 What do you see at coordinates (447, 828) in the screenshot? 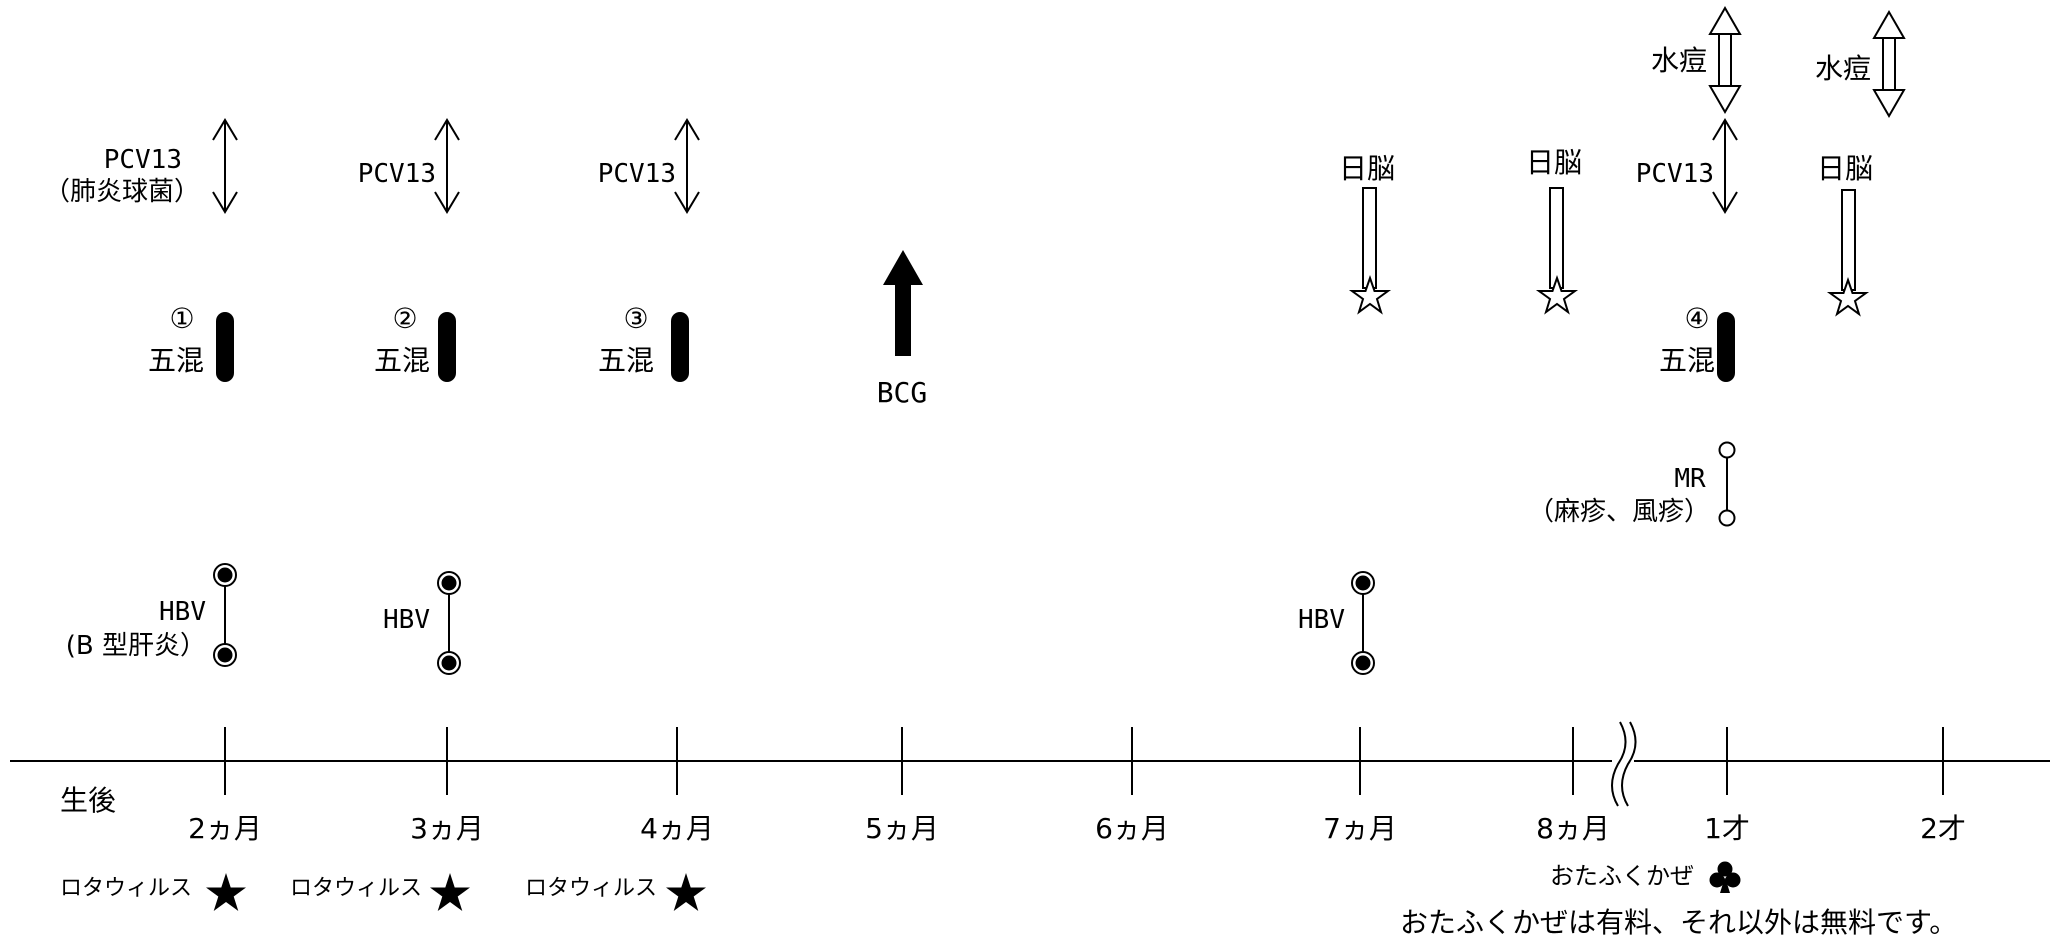
I see `tick-label: 3ヵ月` at bounding box center [447, 828].